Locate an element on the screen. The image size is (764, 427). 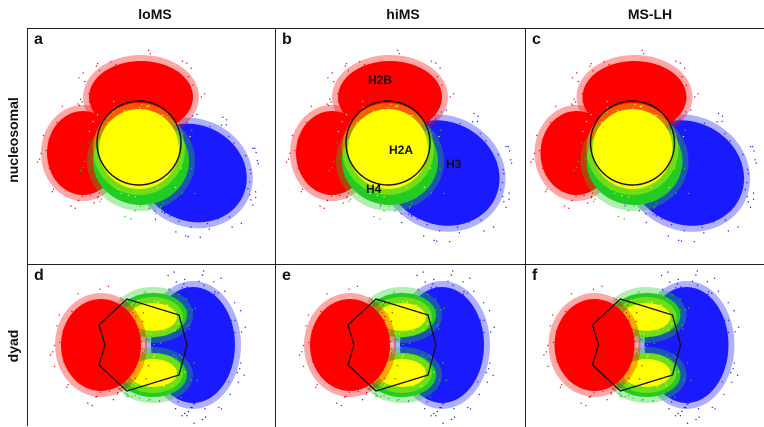
panel-d: d is located at coordinates (152, 346).